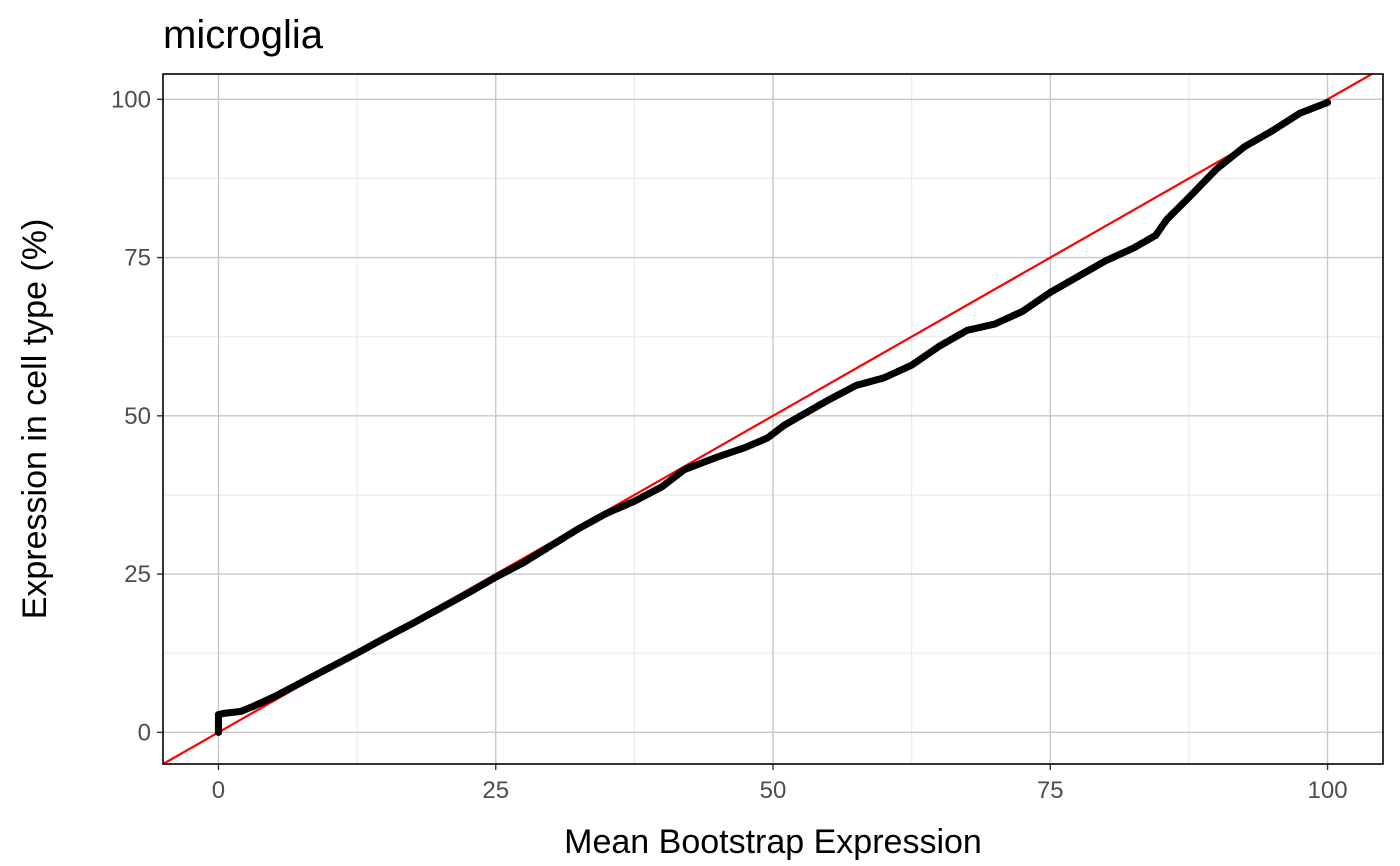 The image size is (1400, 866). What do you see at coordinates (144, 732) in the screenshot?
I see `y-tick-label: 0` at bounding box center [144, 732].